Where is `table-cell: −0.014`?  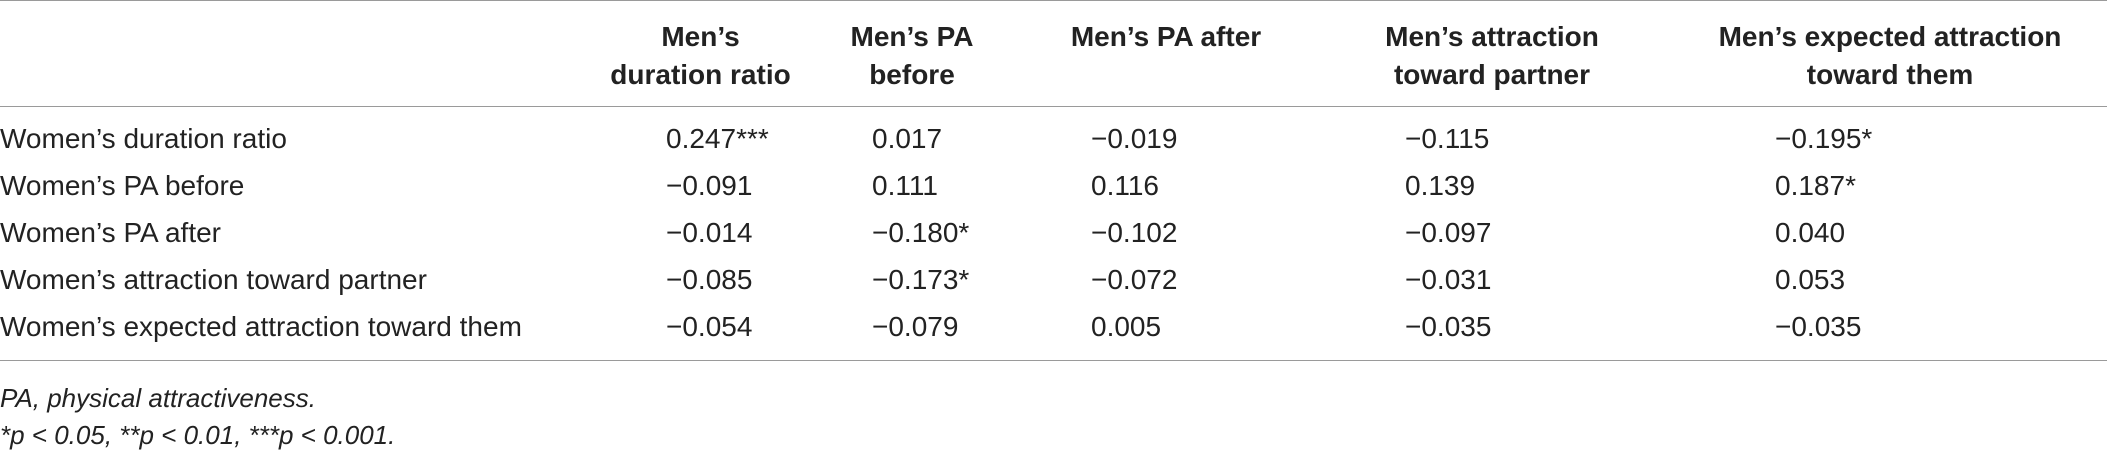
table-cell: −0.014 is located at coordinates (700, 232).